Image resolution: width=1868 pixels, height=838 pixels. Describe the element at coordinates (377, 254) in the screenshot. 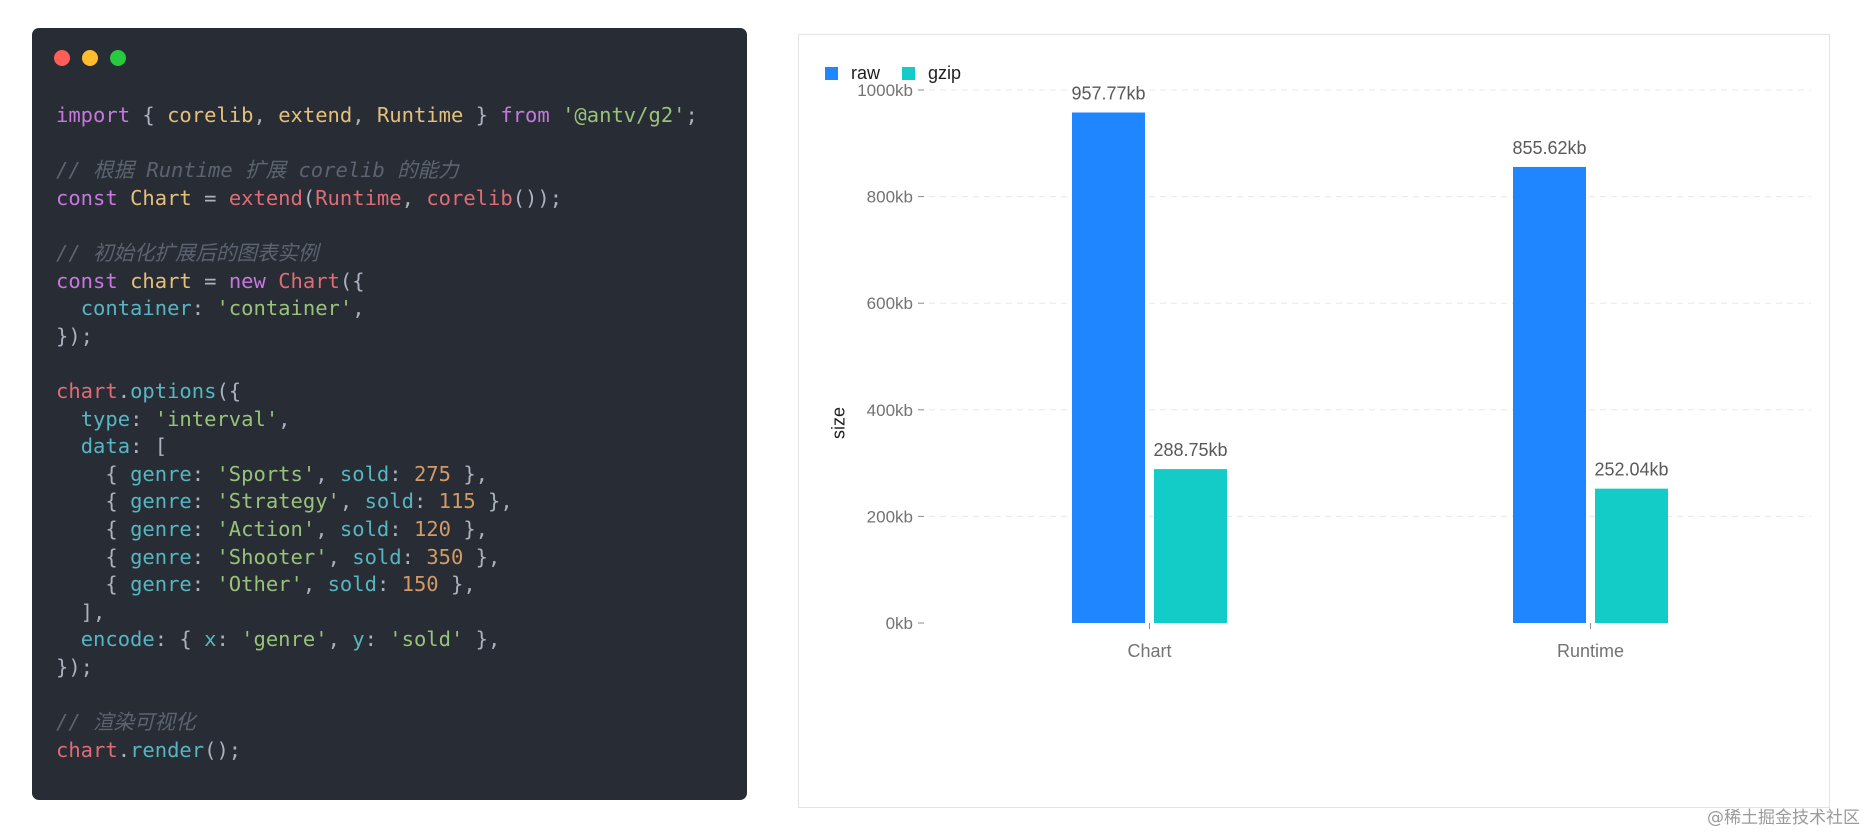

I see `code-line: // 初始化扩展后的图表实例` at that location.